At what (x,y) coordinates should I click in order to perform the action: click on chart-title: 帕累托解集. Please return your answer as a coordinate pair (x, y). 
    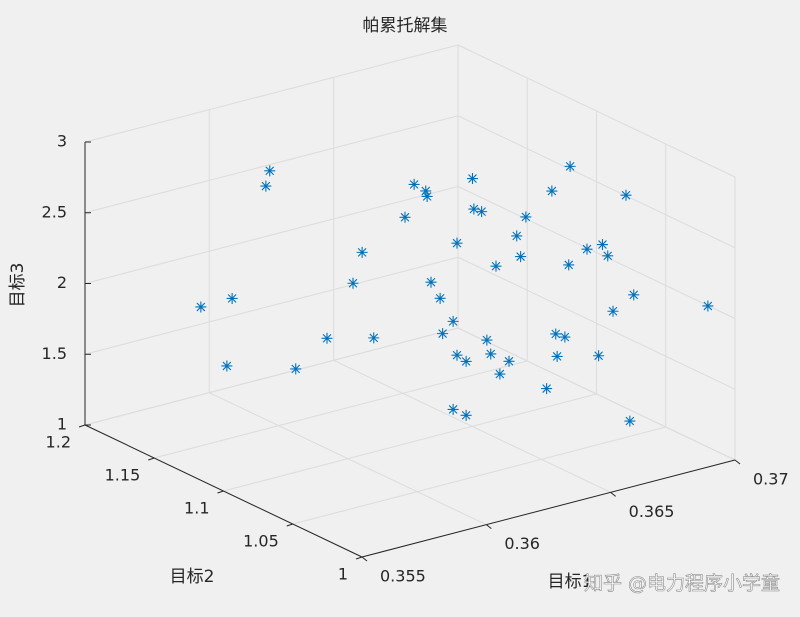
    Looking at the image, I should click on (405, 26).